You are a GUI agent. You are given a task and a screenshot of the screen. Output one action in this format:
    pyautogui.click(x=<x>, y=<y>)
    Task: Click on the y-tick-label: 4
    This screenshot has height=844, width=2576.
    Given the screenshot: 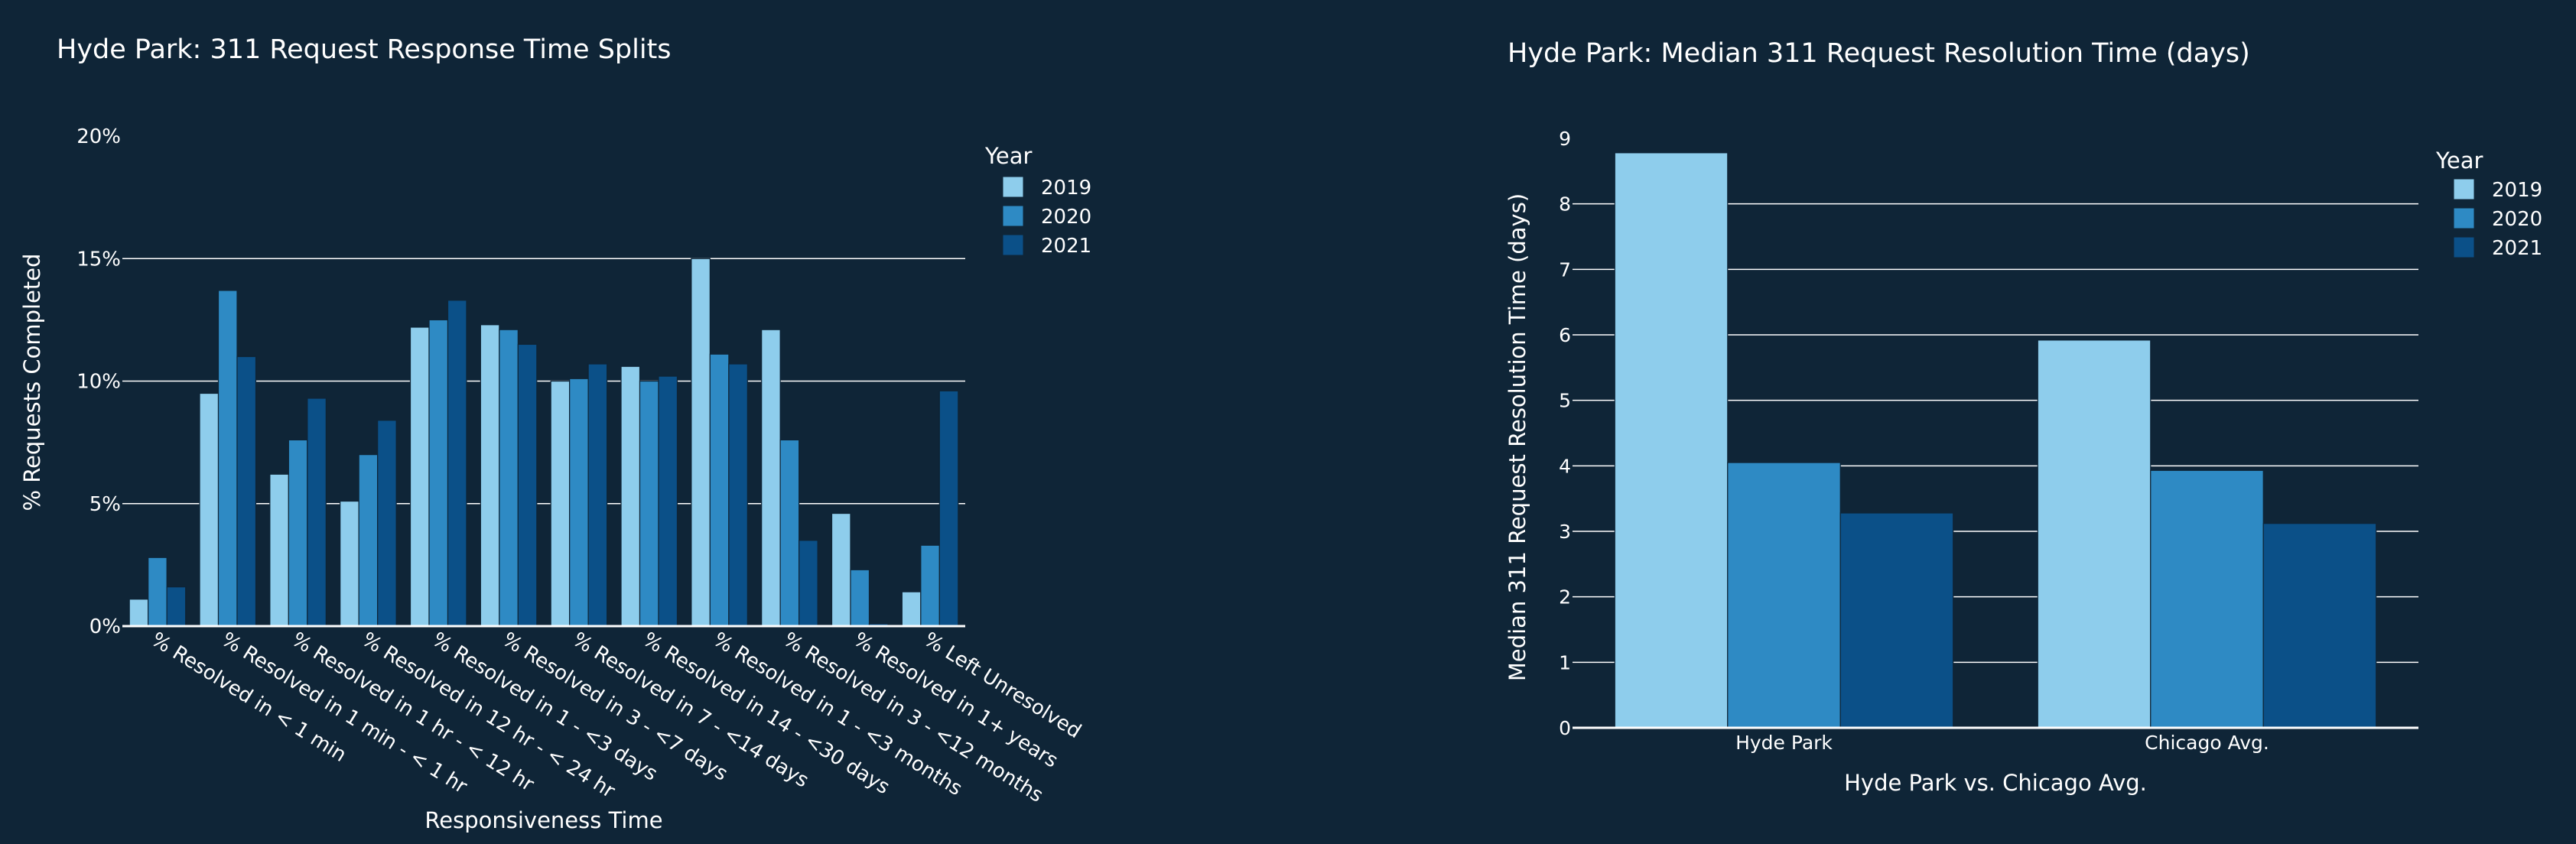 What is the action you would take?
    pyautogui.click(x=1565, y=466)
    